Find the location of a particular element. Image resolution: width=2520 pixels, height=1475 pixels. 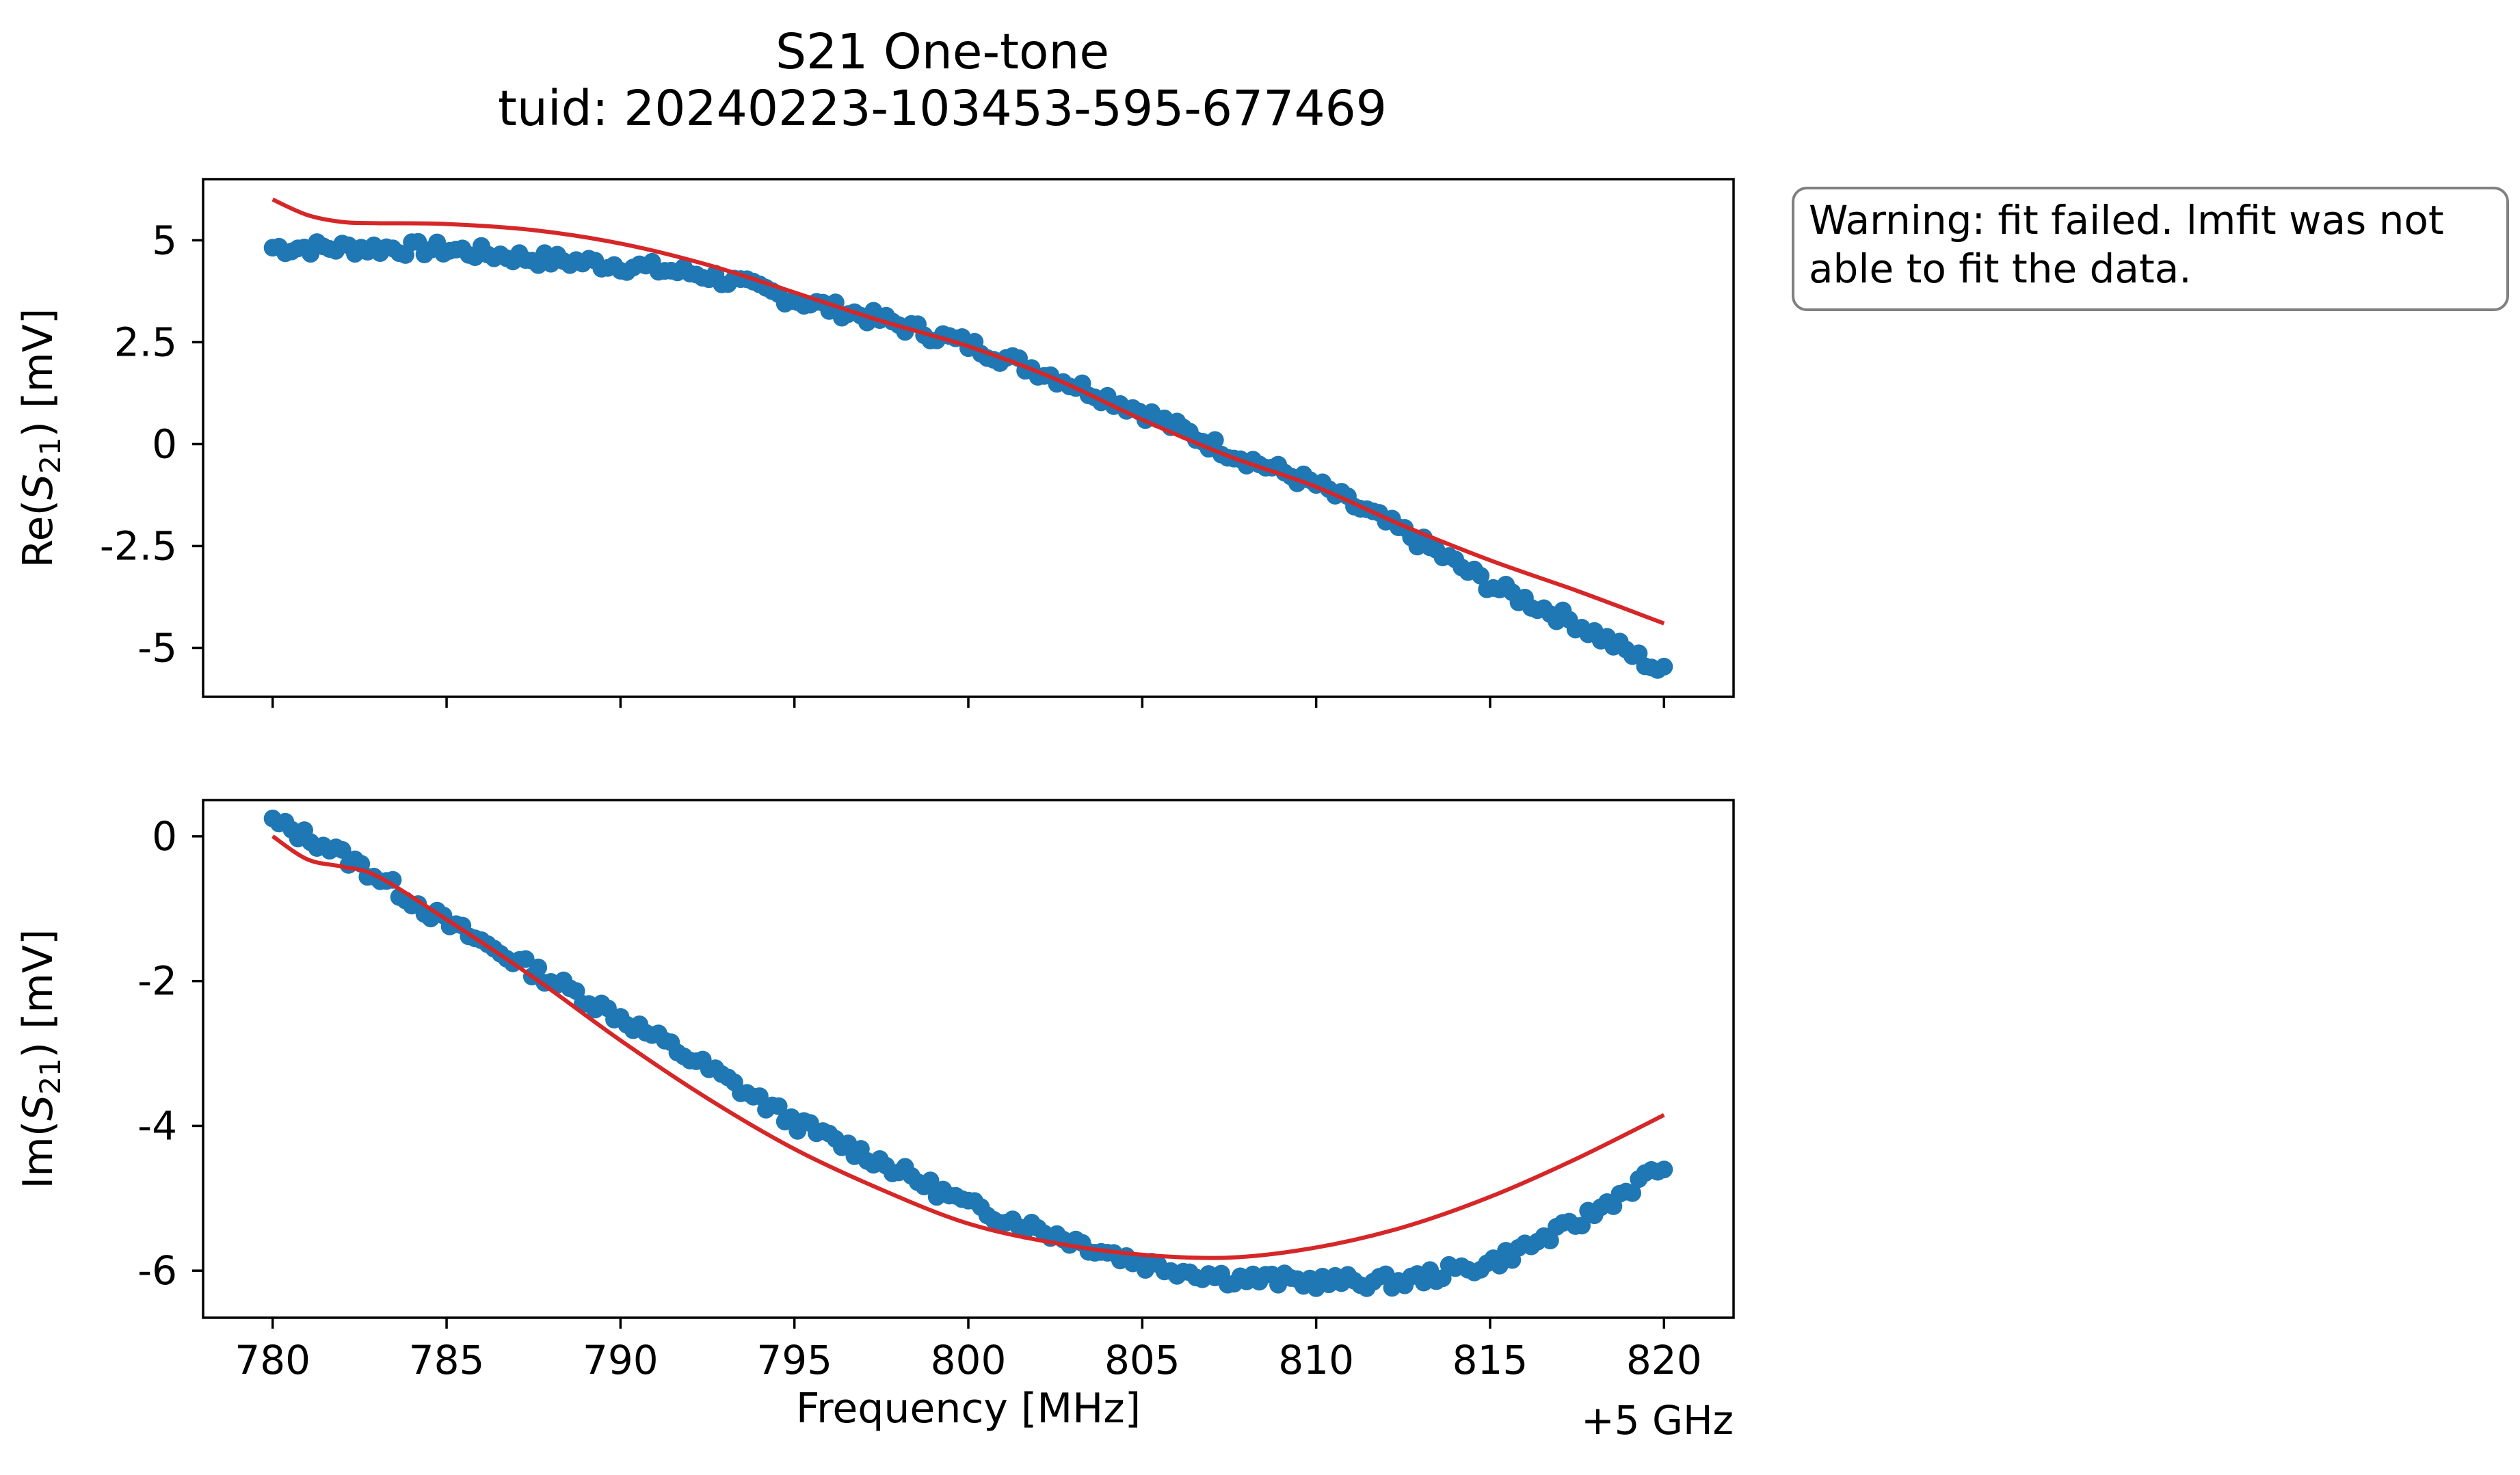

top-ytick-label: -5 is located at coordinates (157, 647).